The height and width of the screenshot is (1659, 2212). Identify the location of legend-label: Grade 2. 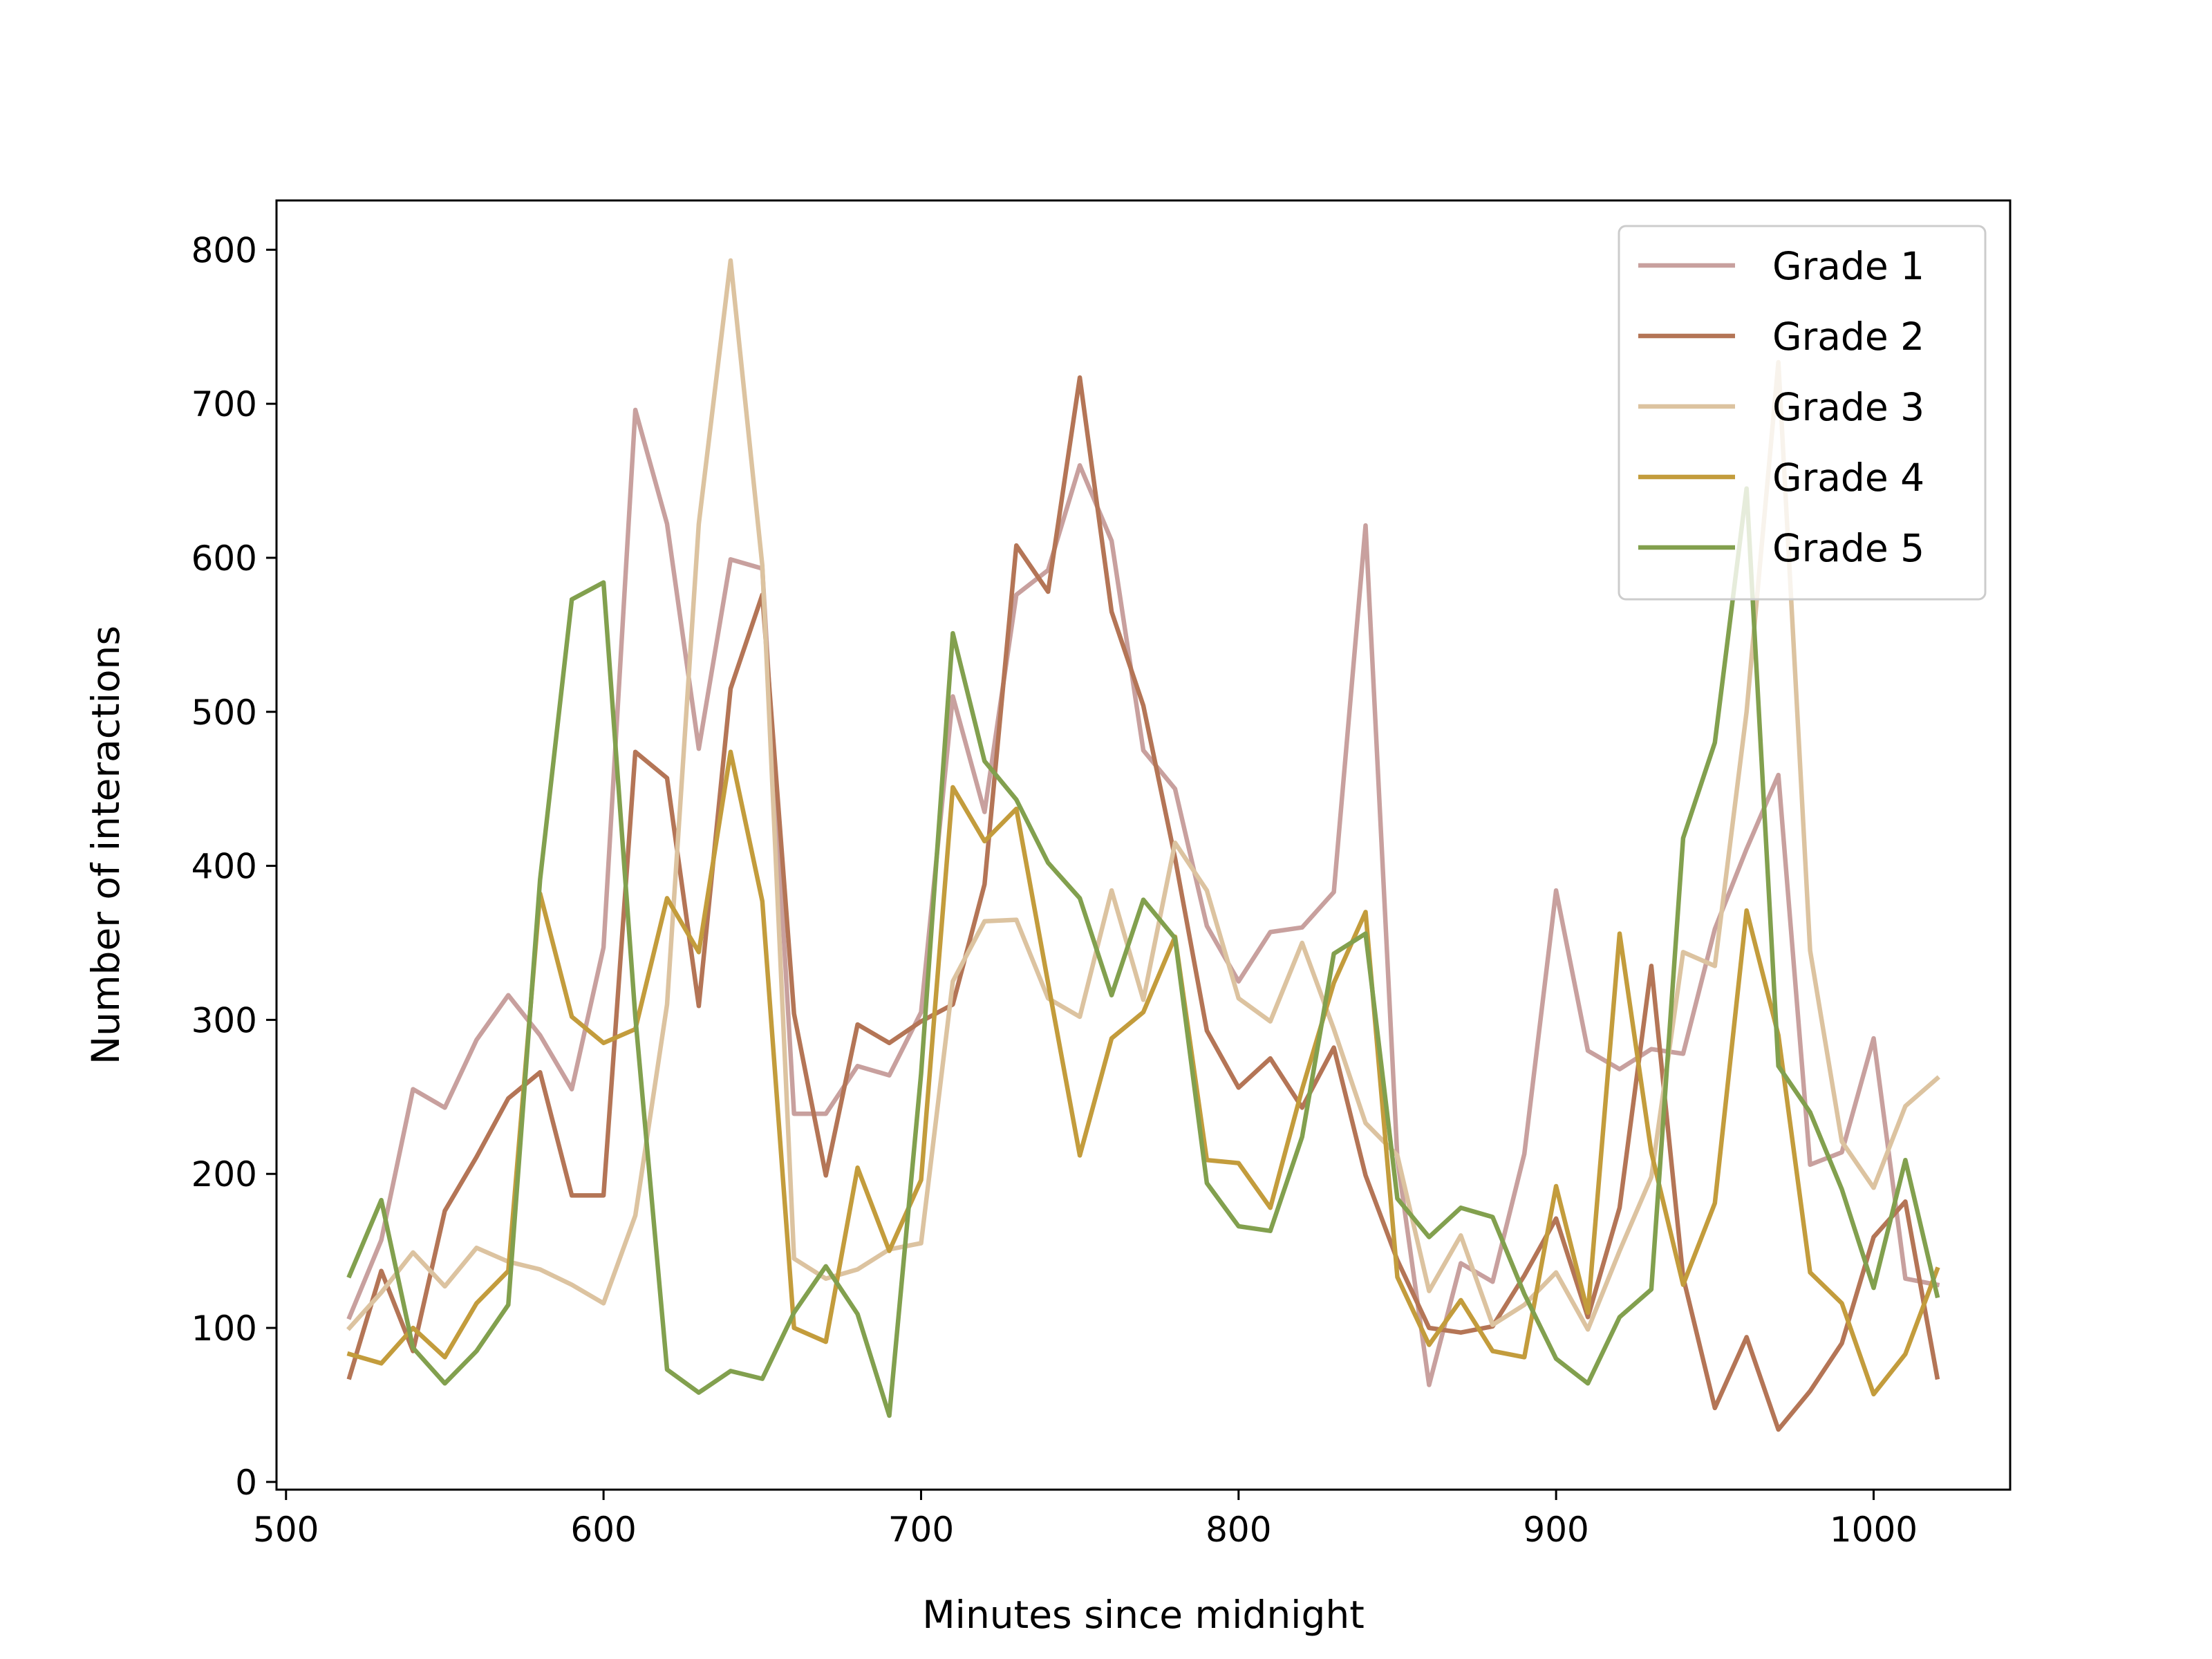
(1848, 337).